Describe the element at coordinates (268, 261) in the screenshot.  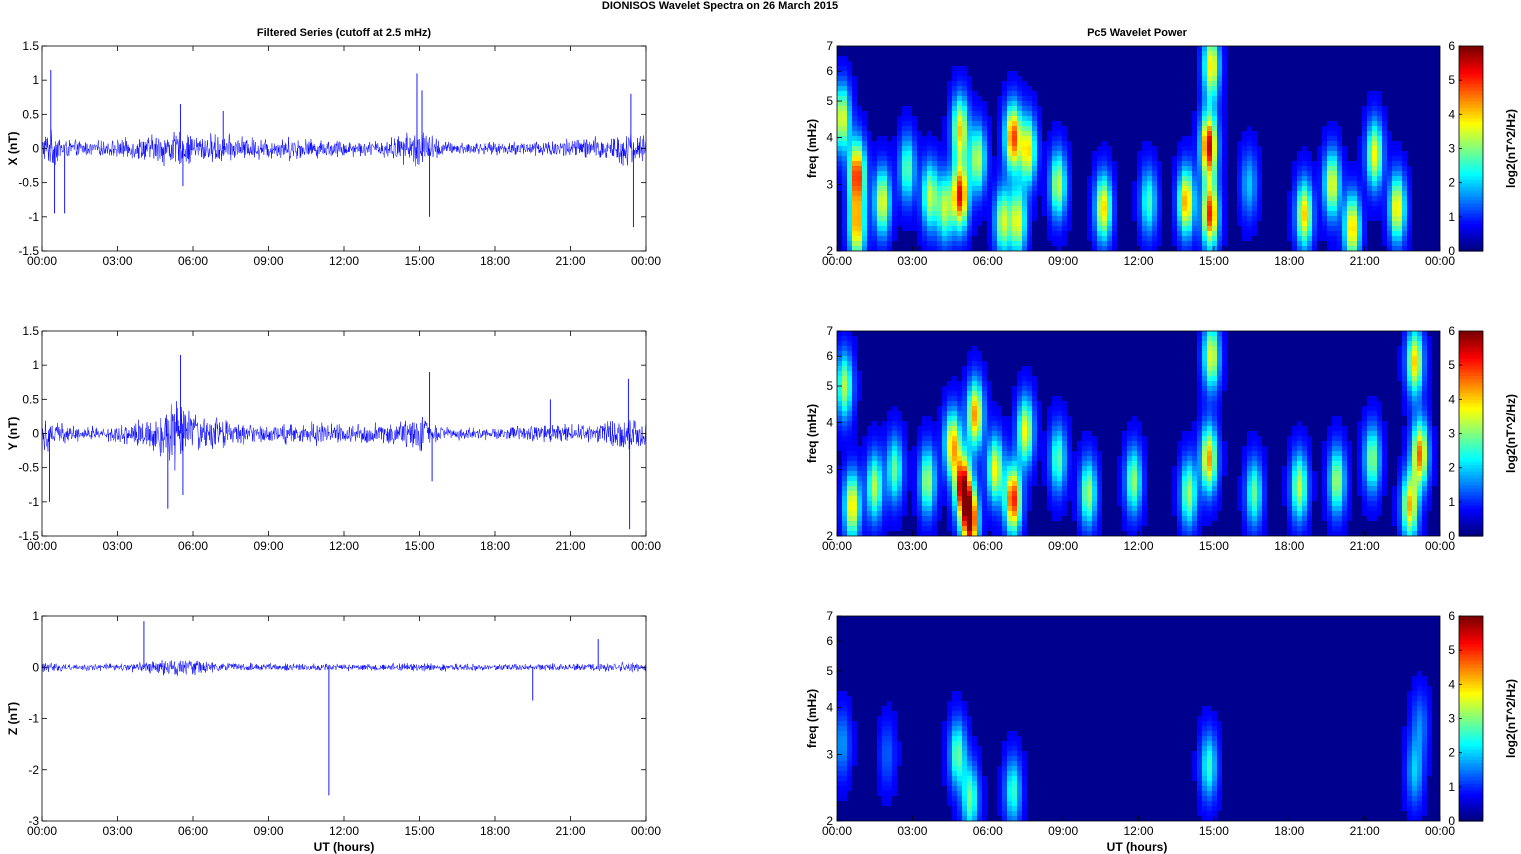
I see `x-tick-label: 09:00` at that location.